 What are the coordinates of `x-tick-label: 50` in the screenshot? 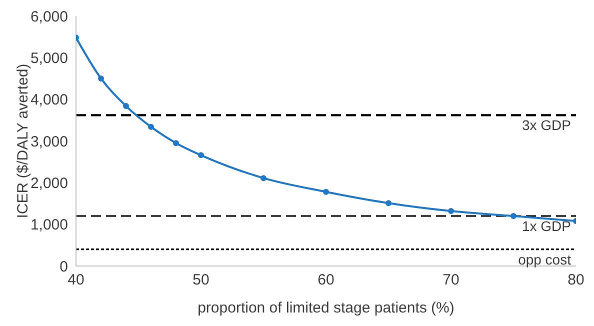 It's located at (201, 280).